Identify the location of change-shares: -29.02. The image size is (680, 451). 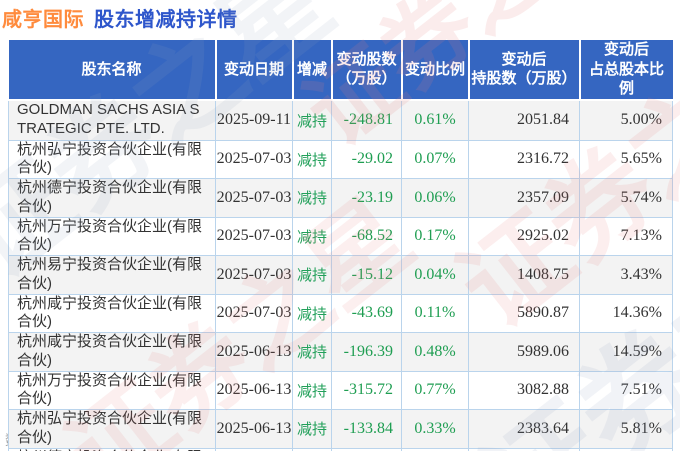
(366, 159).